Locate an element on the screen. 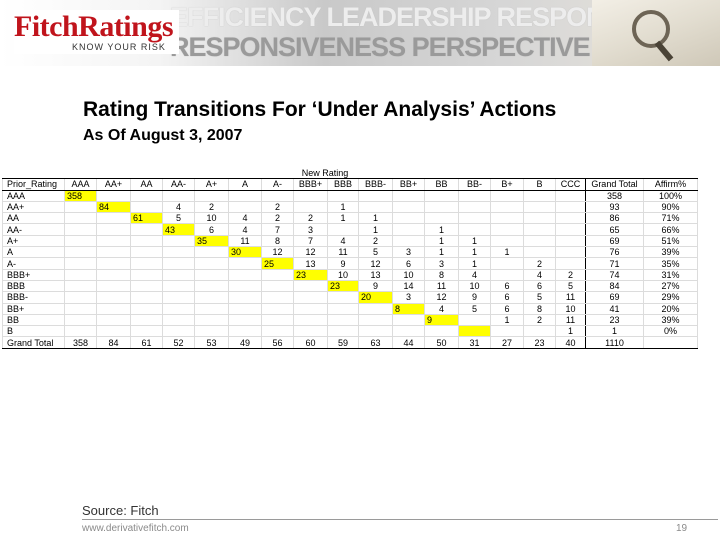  table-cell: 6 is located at coordinates (539, 286).